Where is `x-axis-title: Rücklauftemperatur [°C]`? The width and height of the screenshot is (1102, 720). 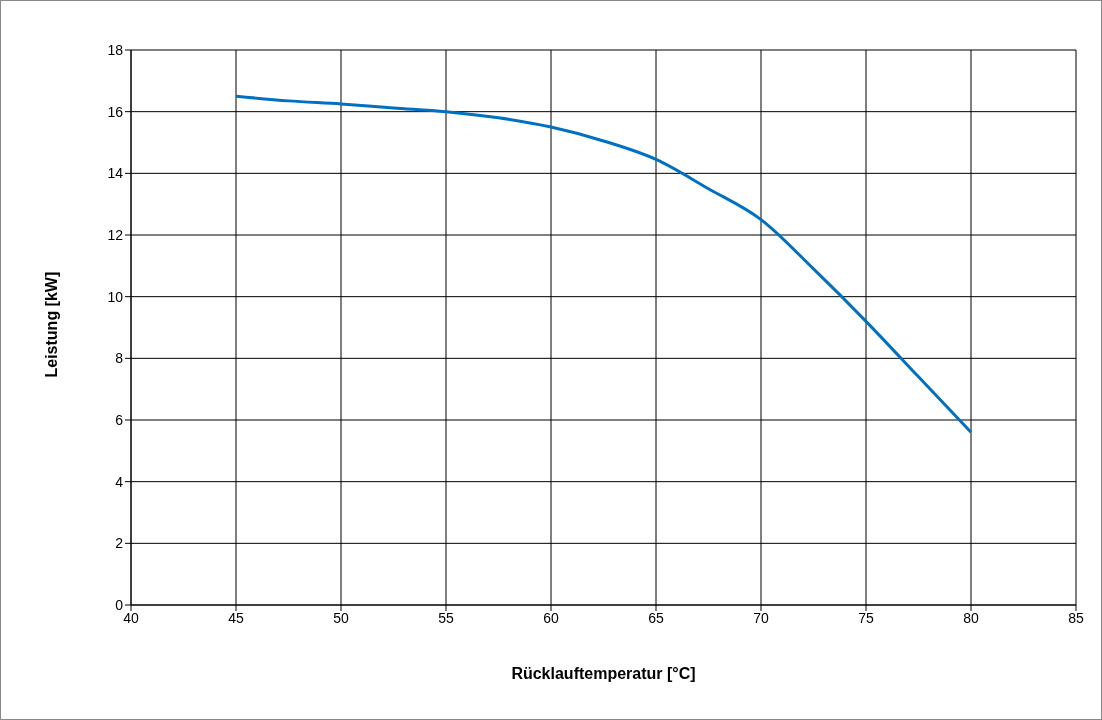
x-axis-title: Rücklauftemperatur [°C] is located at coordinates (603, 673).